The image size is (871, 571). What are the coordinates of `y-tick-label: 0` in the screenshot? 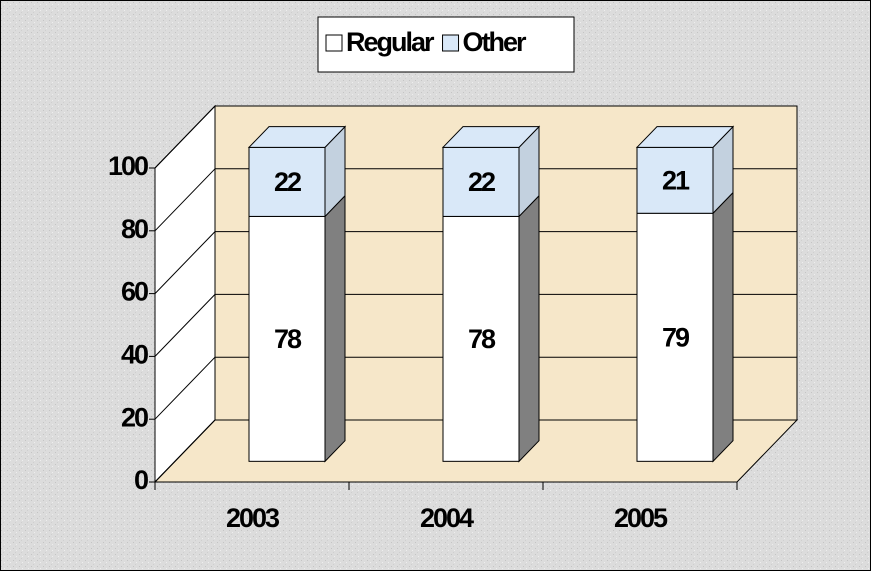 It's located at (141, 480).